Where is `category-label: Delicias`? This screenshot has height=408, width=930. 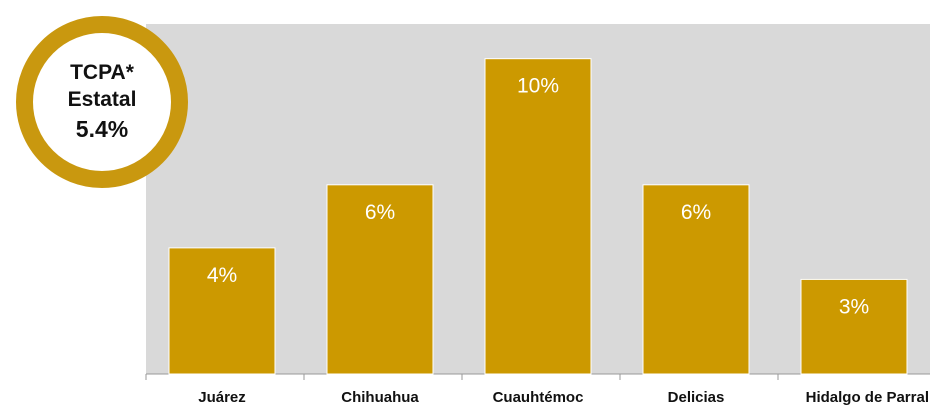
category-label: Delicias is located at coordinates (696, 397).